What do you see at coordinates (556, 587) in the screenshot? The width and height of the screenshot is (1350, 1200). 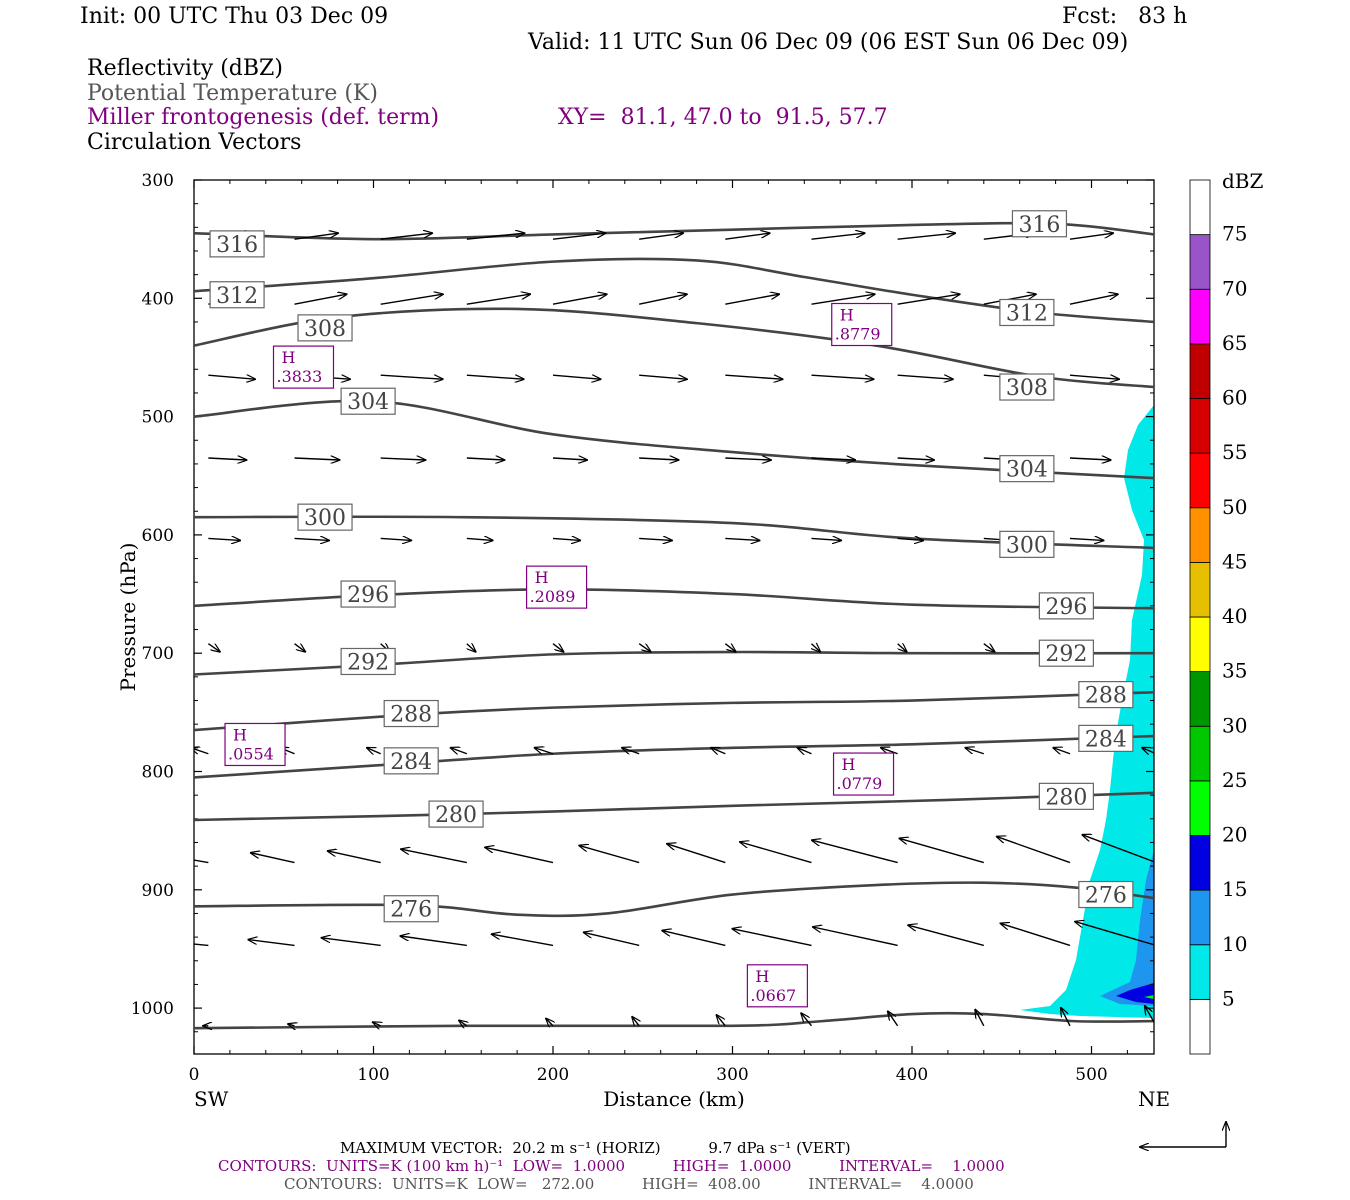 I see `fronto-max-label: H.2089` at bounding box center [556, 587].